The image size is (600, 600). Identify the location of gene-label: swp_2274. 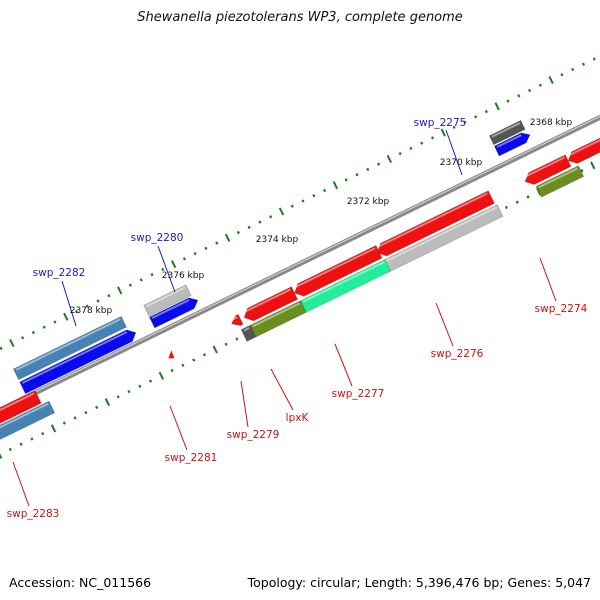
(561, 309).